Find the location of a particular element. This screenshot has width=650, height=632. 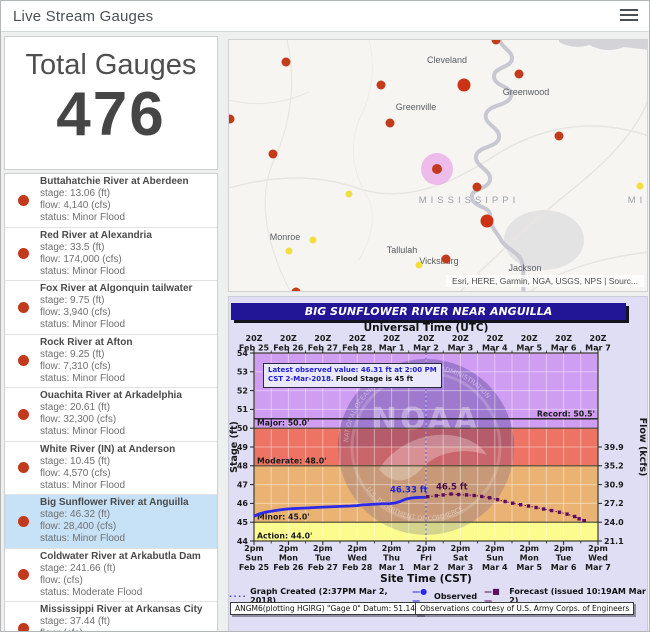

map-label: Greenville is located at coordinates (416, 107).